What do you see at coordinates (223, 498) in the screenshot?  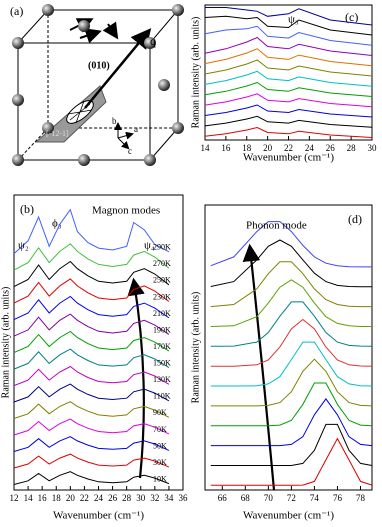 I see `x-tick-label: 66` at bounding box center [223, 498].